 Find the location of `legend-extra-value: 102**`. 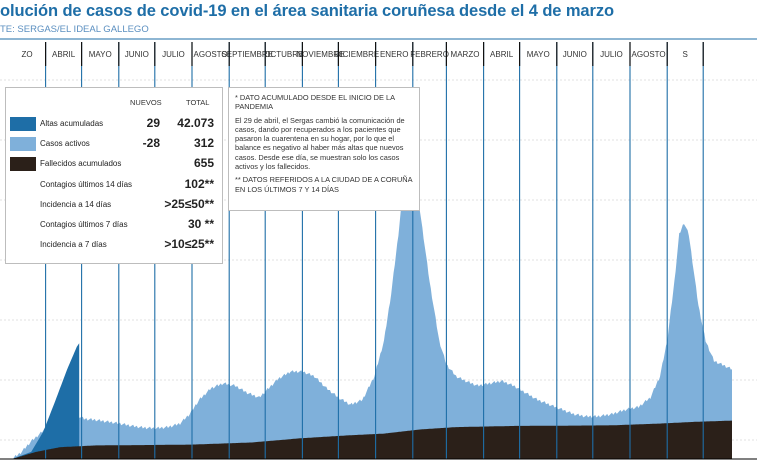

legend-extra-value: 102** is located at coordinates (199, 184).